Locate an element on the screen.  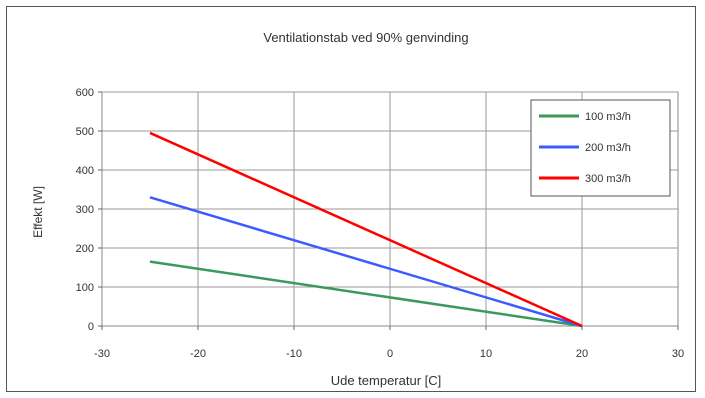
x-tick-label: 10 is located at coordinates (486, 354).